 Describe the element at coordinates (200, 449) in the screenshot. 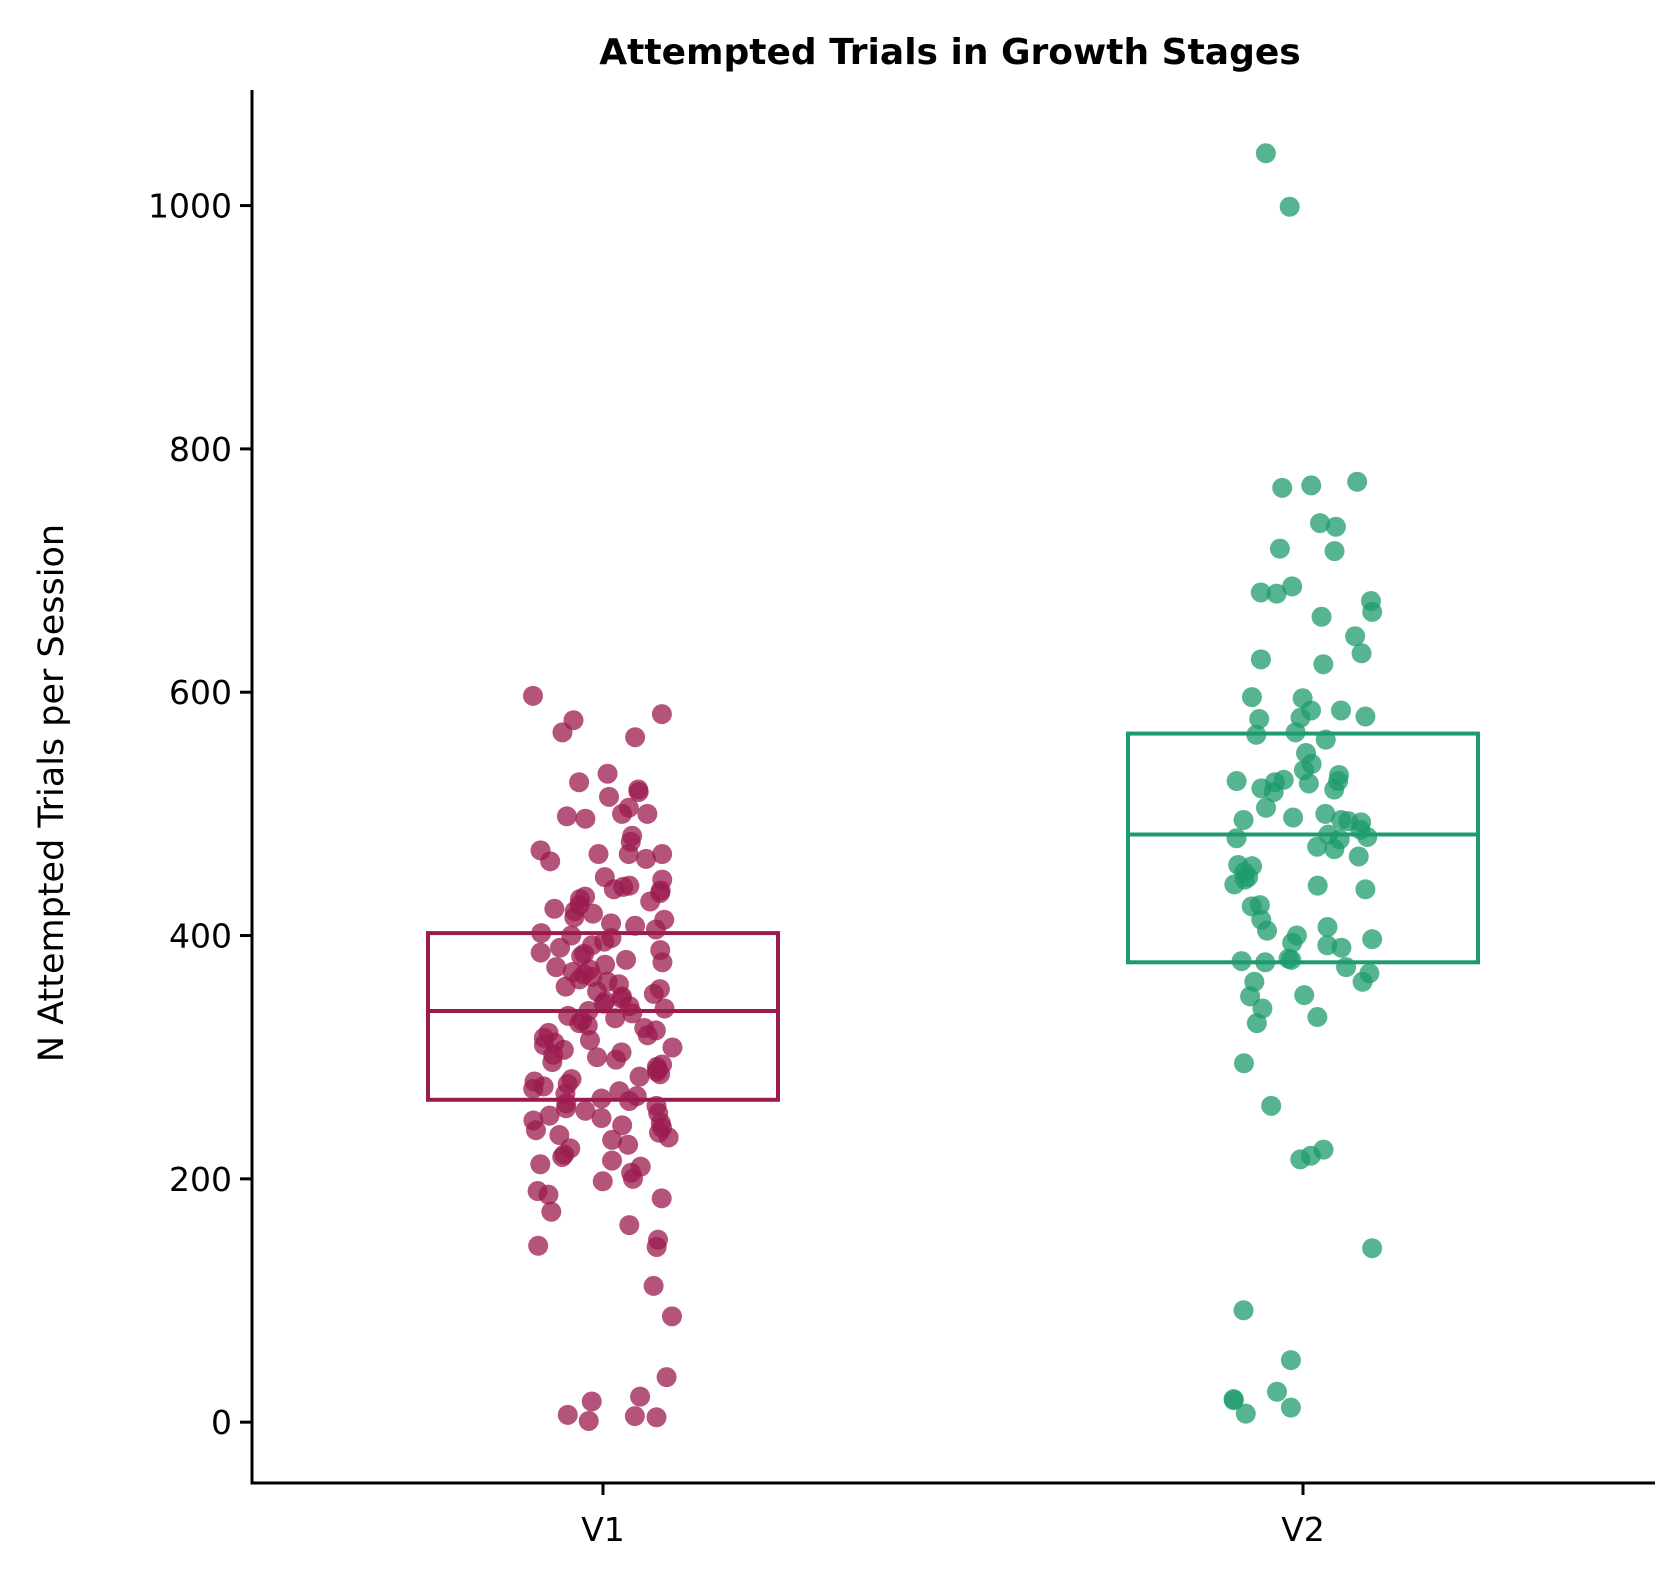

I see `y-tick-label: 800` at that location.